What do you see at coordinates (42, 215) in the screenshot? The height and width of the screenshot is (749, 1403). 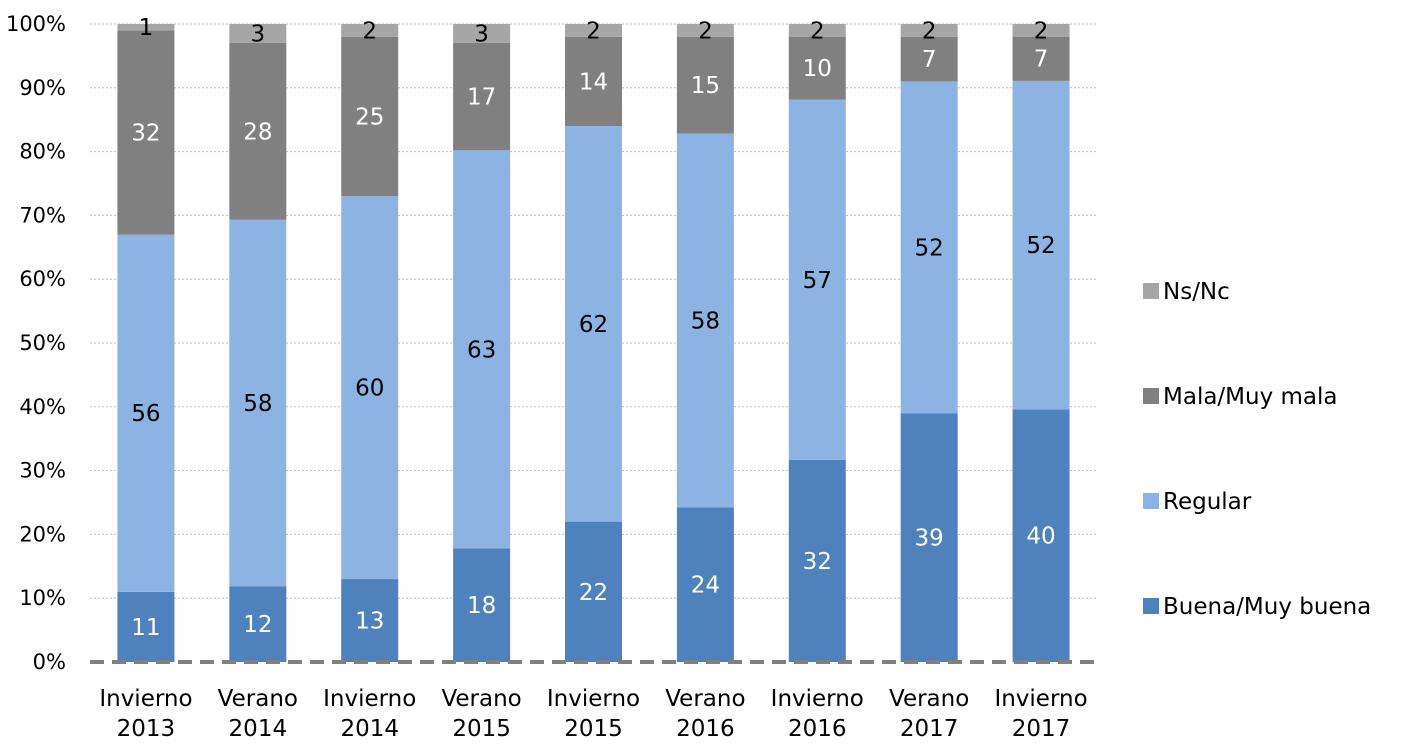 I see `y-tick-label: 70%` at bounding box center [42, 215].